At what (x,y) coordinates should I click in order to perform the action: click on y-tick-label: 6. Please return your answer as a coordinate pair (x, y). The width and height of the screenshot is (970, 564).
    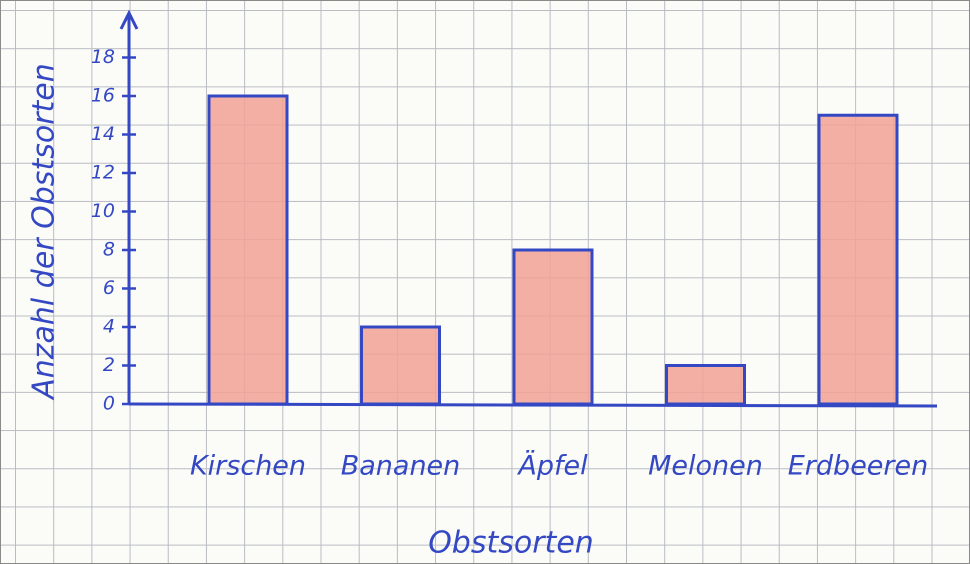
    Looking at the image, I should click on (109, 288).